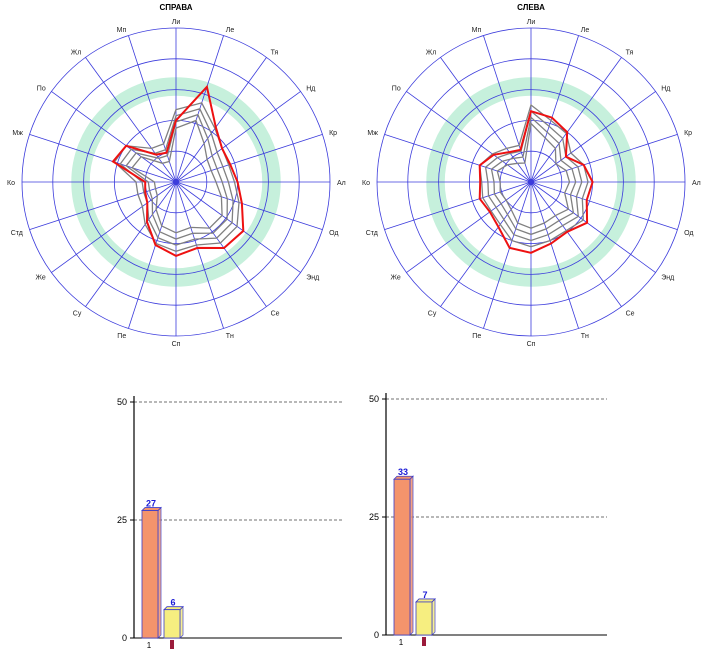  What do you see at coordinates (403, 472) in the screenshot?
I see `bar-value-label-1: 33` at bounding box center [403, 472].